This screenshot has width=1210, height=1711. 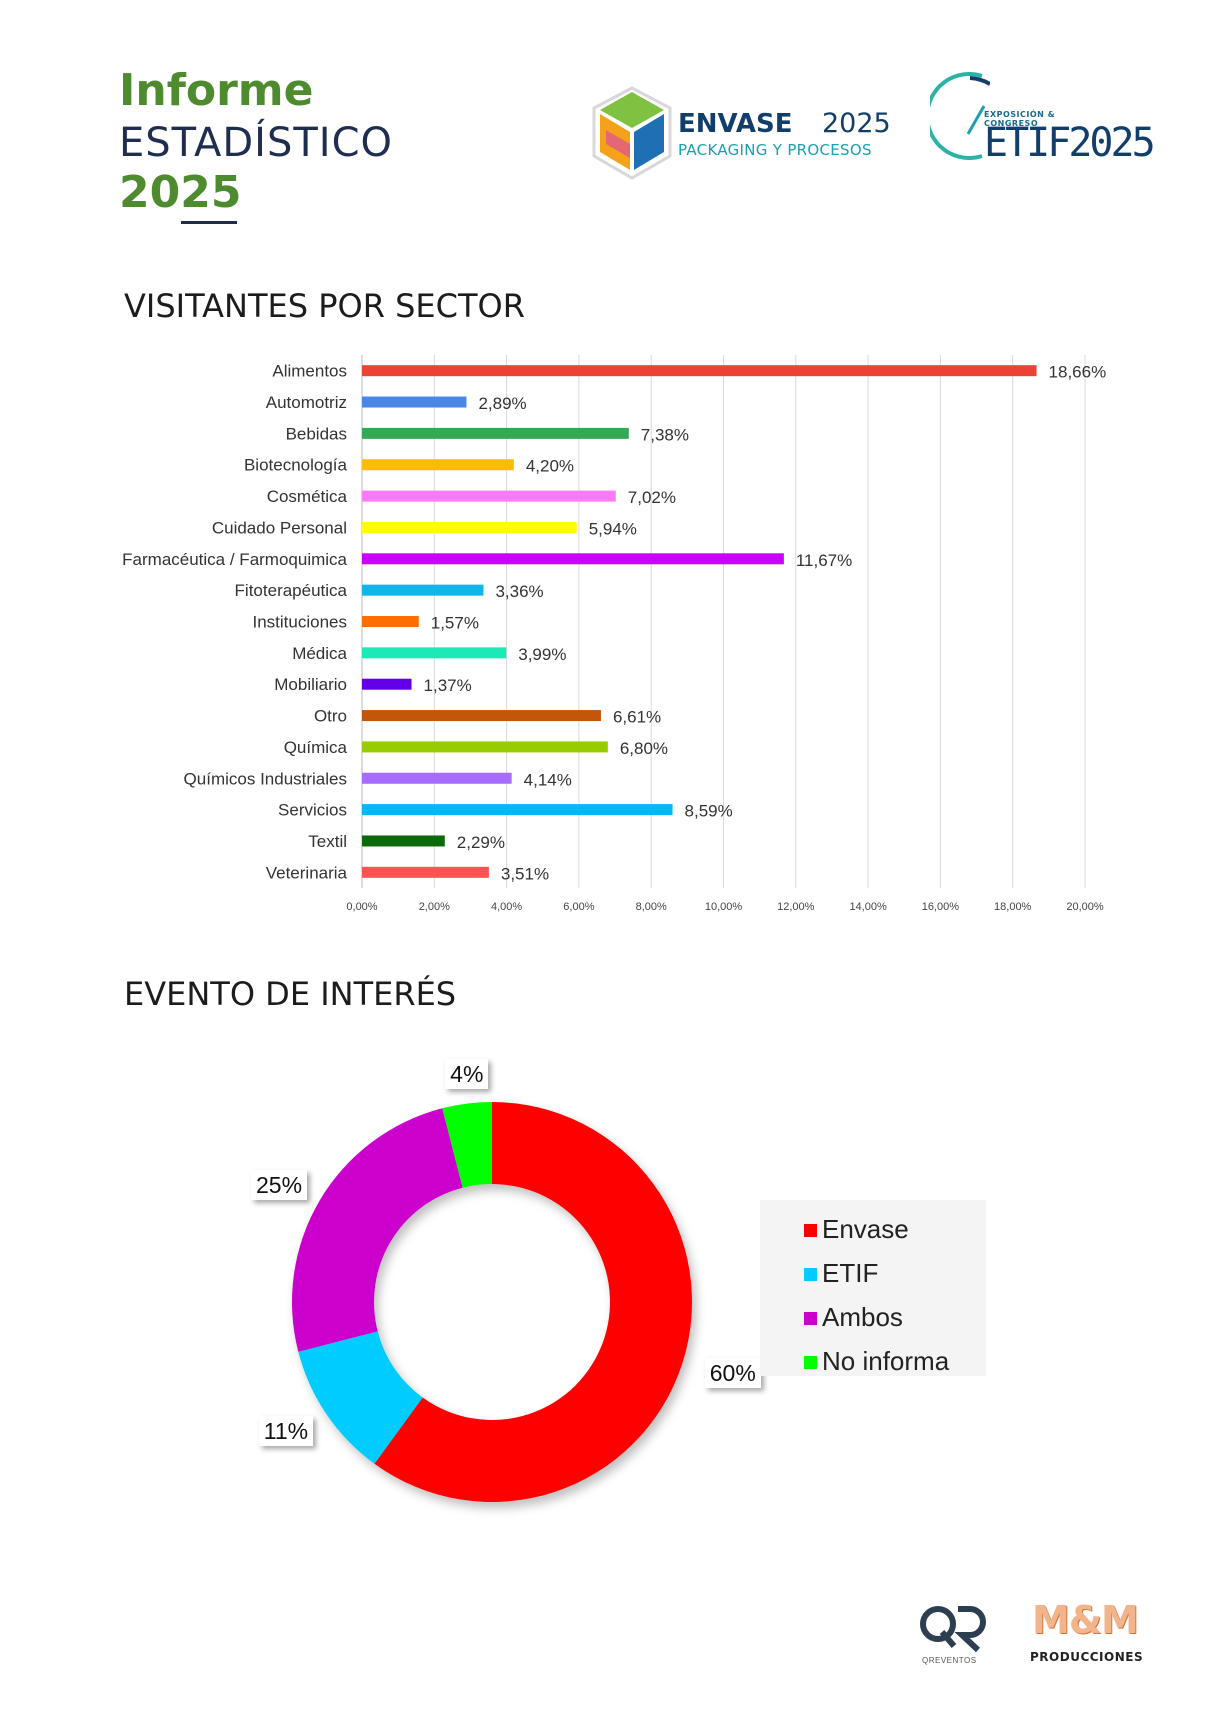 I want to click on legend-label: Ambos, so click(x=862, y=1317).